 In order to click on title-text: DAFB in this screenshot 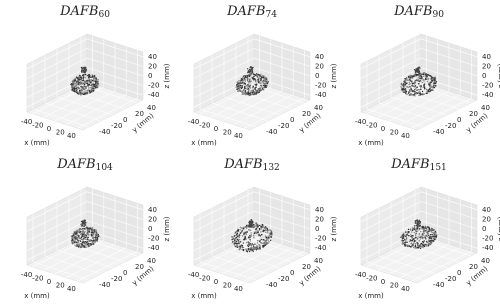, I will do `click(242, 164)`.